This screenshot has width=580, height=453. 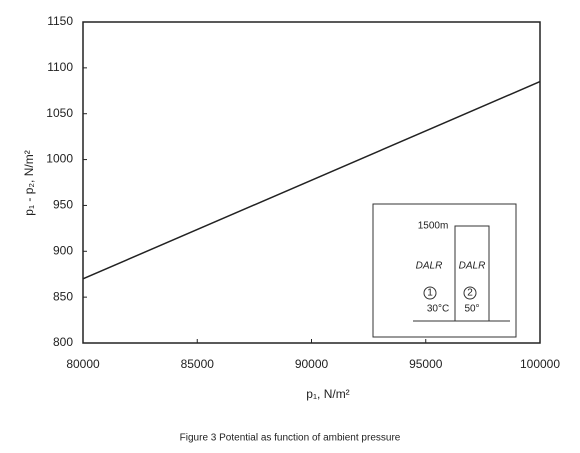 What do you see at coordinates (63, 296) in the screenshot?
I see `y-tick-label: 850` at bounding box center [63, 296].